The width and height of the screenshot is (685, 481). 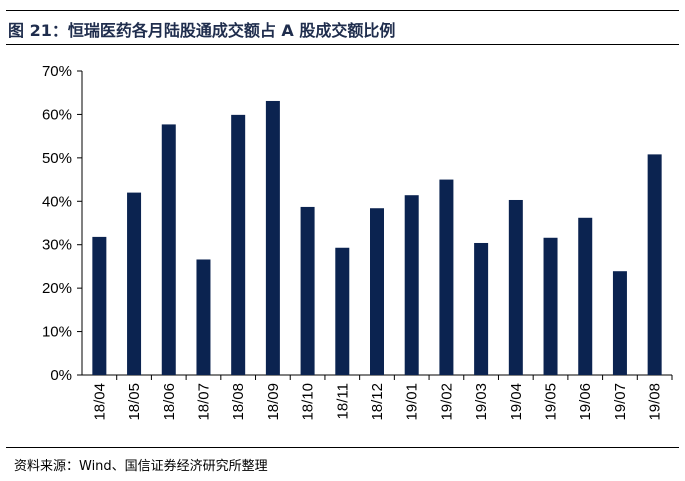 What do you see at coordinates (57, 71) in the screenshot?
I see `y-tick-label: 70%` at bounding box center [57, 71].